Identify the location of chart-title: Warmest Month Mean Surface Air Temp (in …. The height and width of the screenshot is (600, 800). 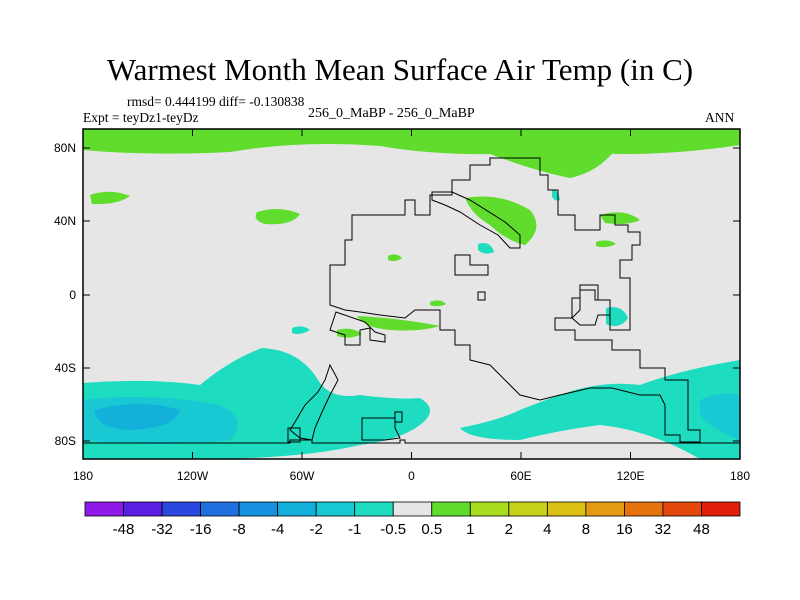
(400, 69).